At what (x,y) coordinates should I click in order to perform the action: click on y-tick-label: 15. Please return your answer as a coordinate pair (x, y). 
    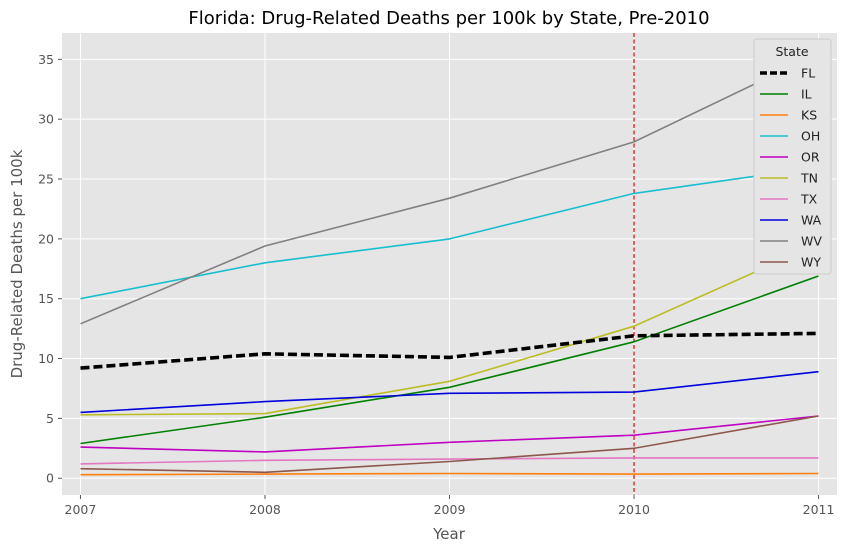
    Looking at the image, I should click on (46, 298).